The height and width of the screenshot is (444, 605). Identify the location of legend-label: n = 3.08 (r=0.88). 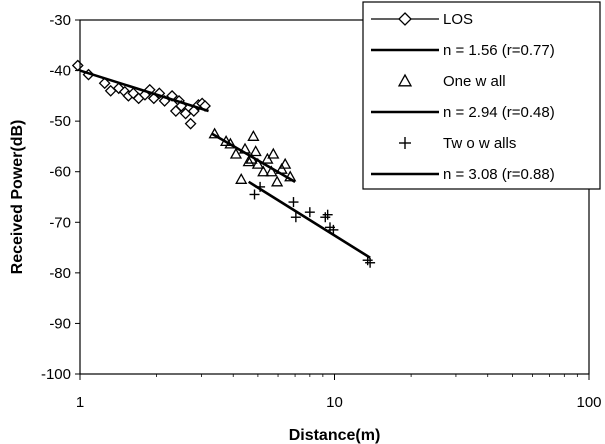
(499, 174).